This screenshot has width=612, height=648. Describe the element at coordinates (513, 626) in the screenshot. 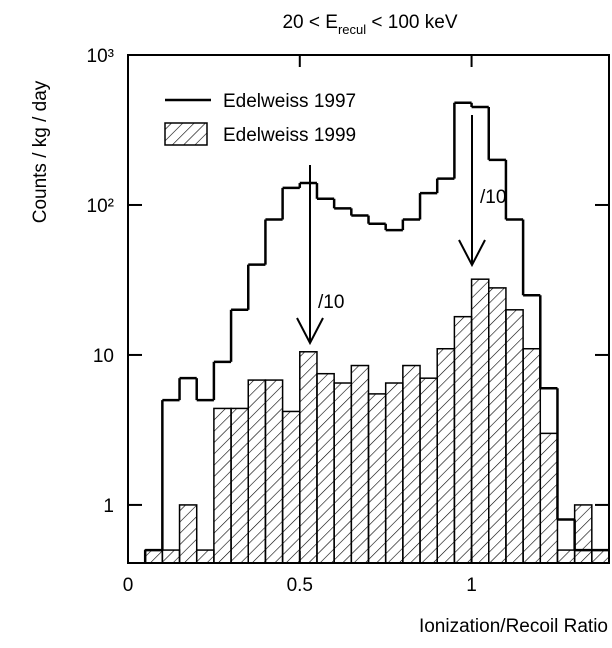

I see `x-axis-label: Ionization/Recoil Ratio` at that location.